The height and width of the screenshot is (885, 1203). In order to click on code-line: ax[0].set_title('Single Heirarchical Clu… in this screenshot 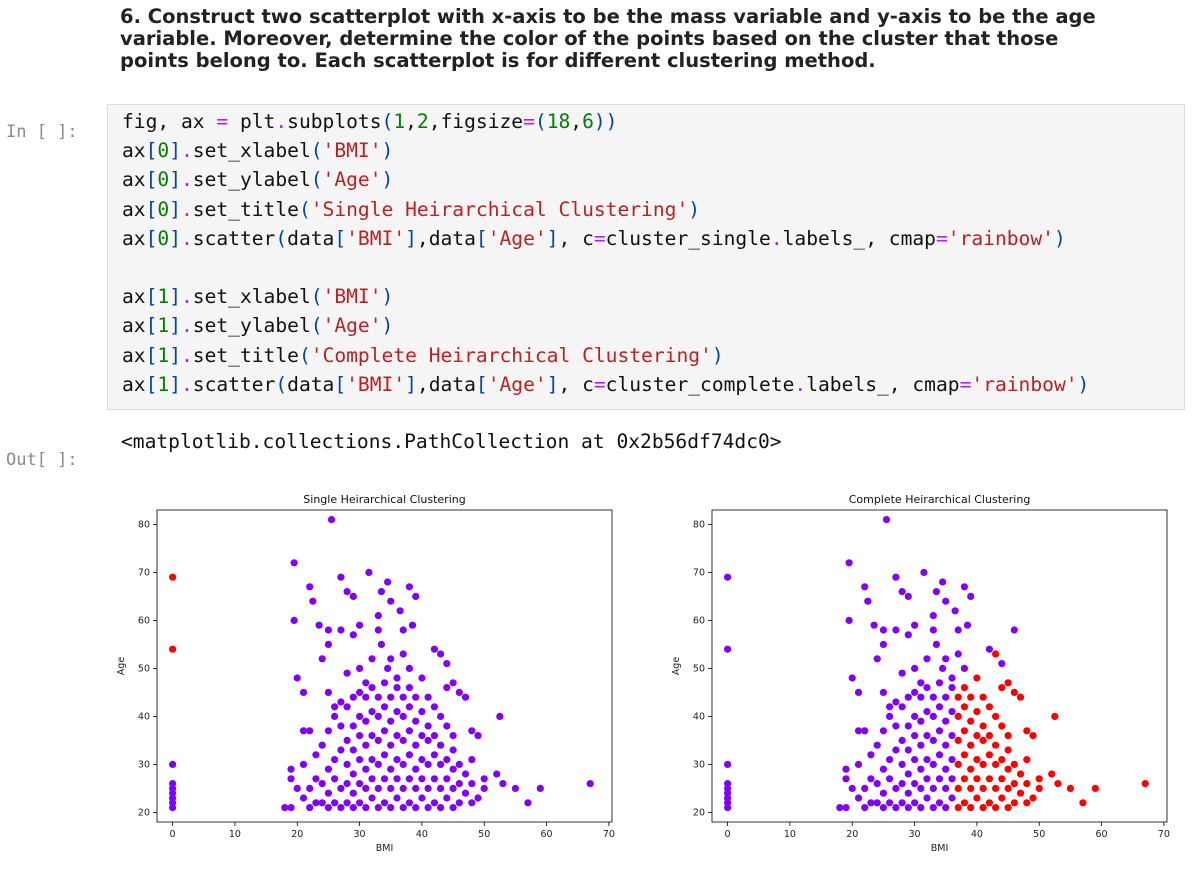, I will do `click(411, 210)`.